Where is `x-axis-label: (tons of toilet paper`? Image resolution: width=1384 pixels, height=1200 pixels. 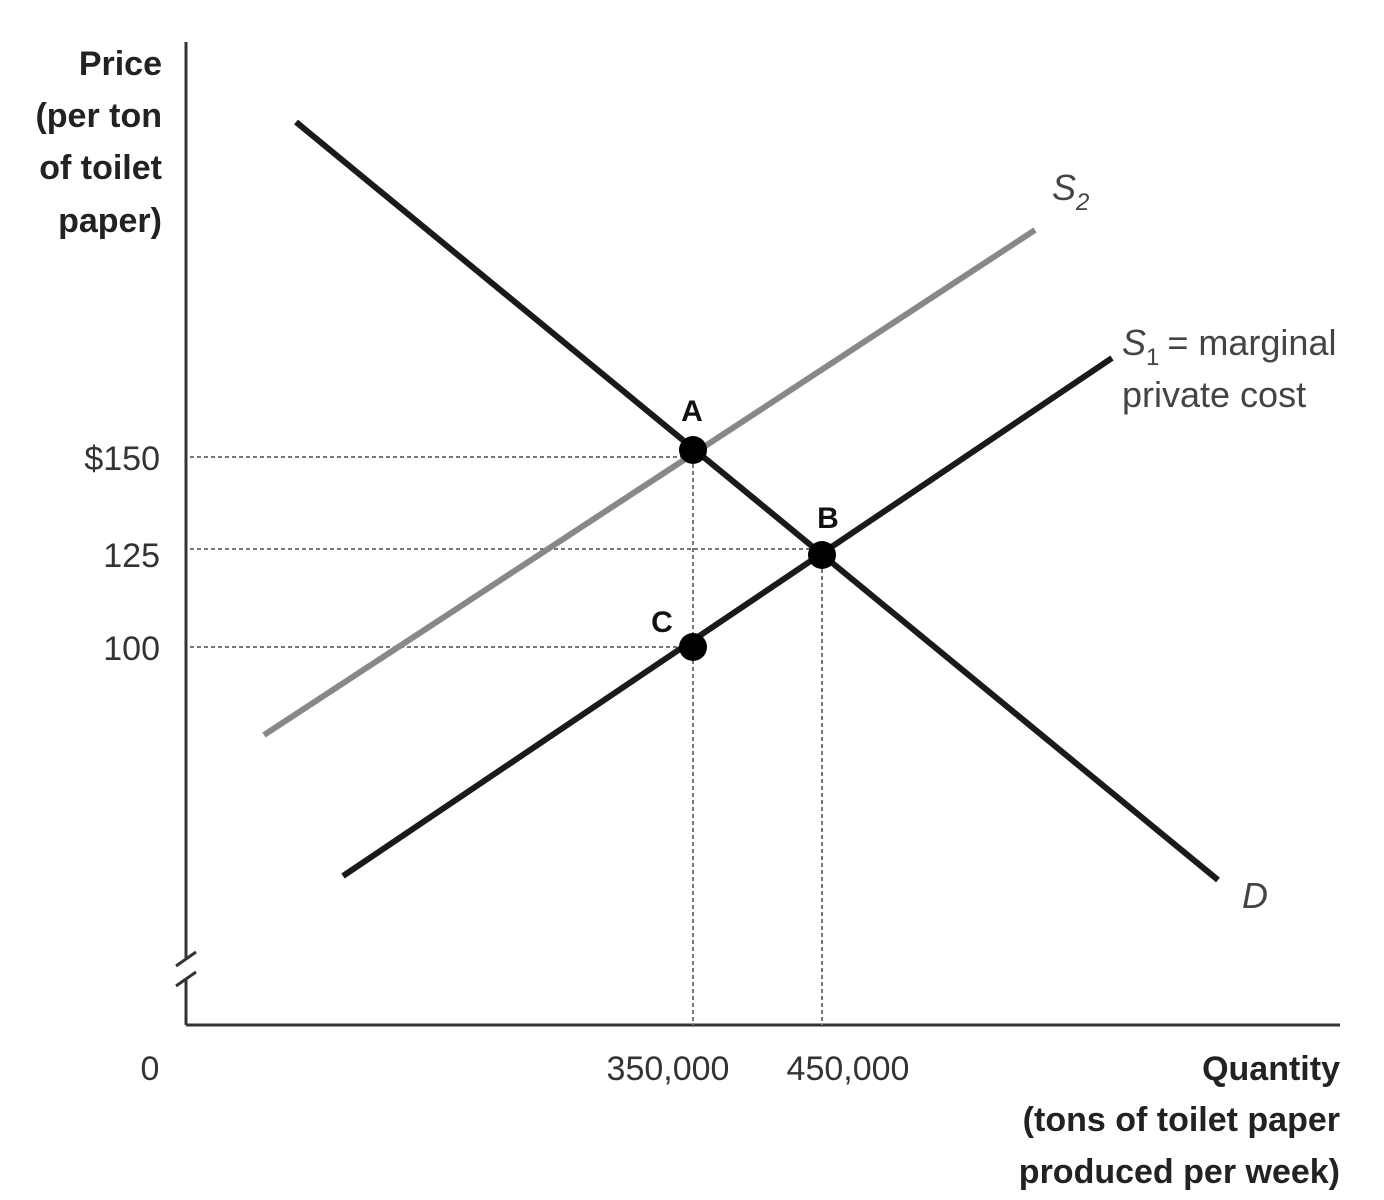 x-axis-label: (tons of toilet paper is located at coordinates (1181, 1120).